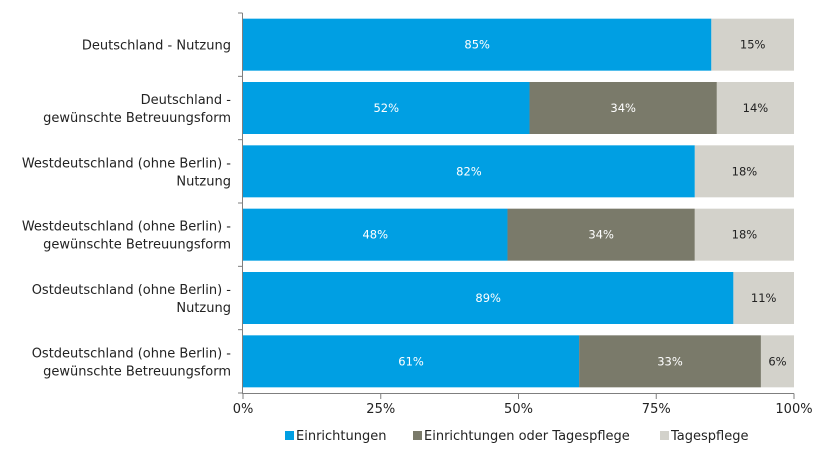 The width and height of the screenshot is (814, 451). I want to click on x-tick-label: 25%, so click(380, 409).